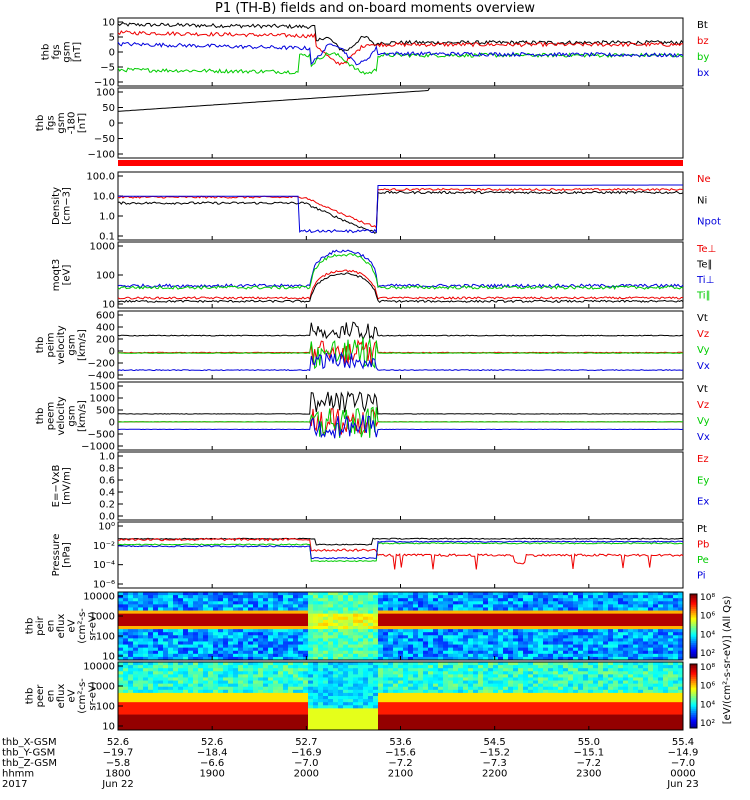  Describe the element at coordinates (98, 447) in the screenshot. I see `y-tick-label: −1000` at that location.